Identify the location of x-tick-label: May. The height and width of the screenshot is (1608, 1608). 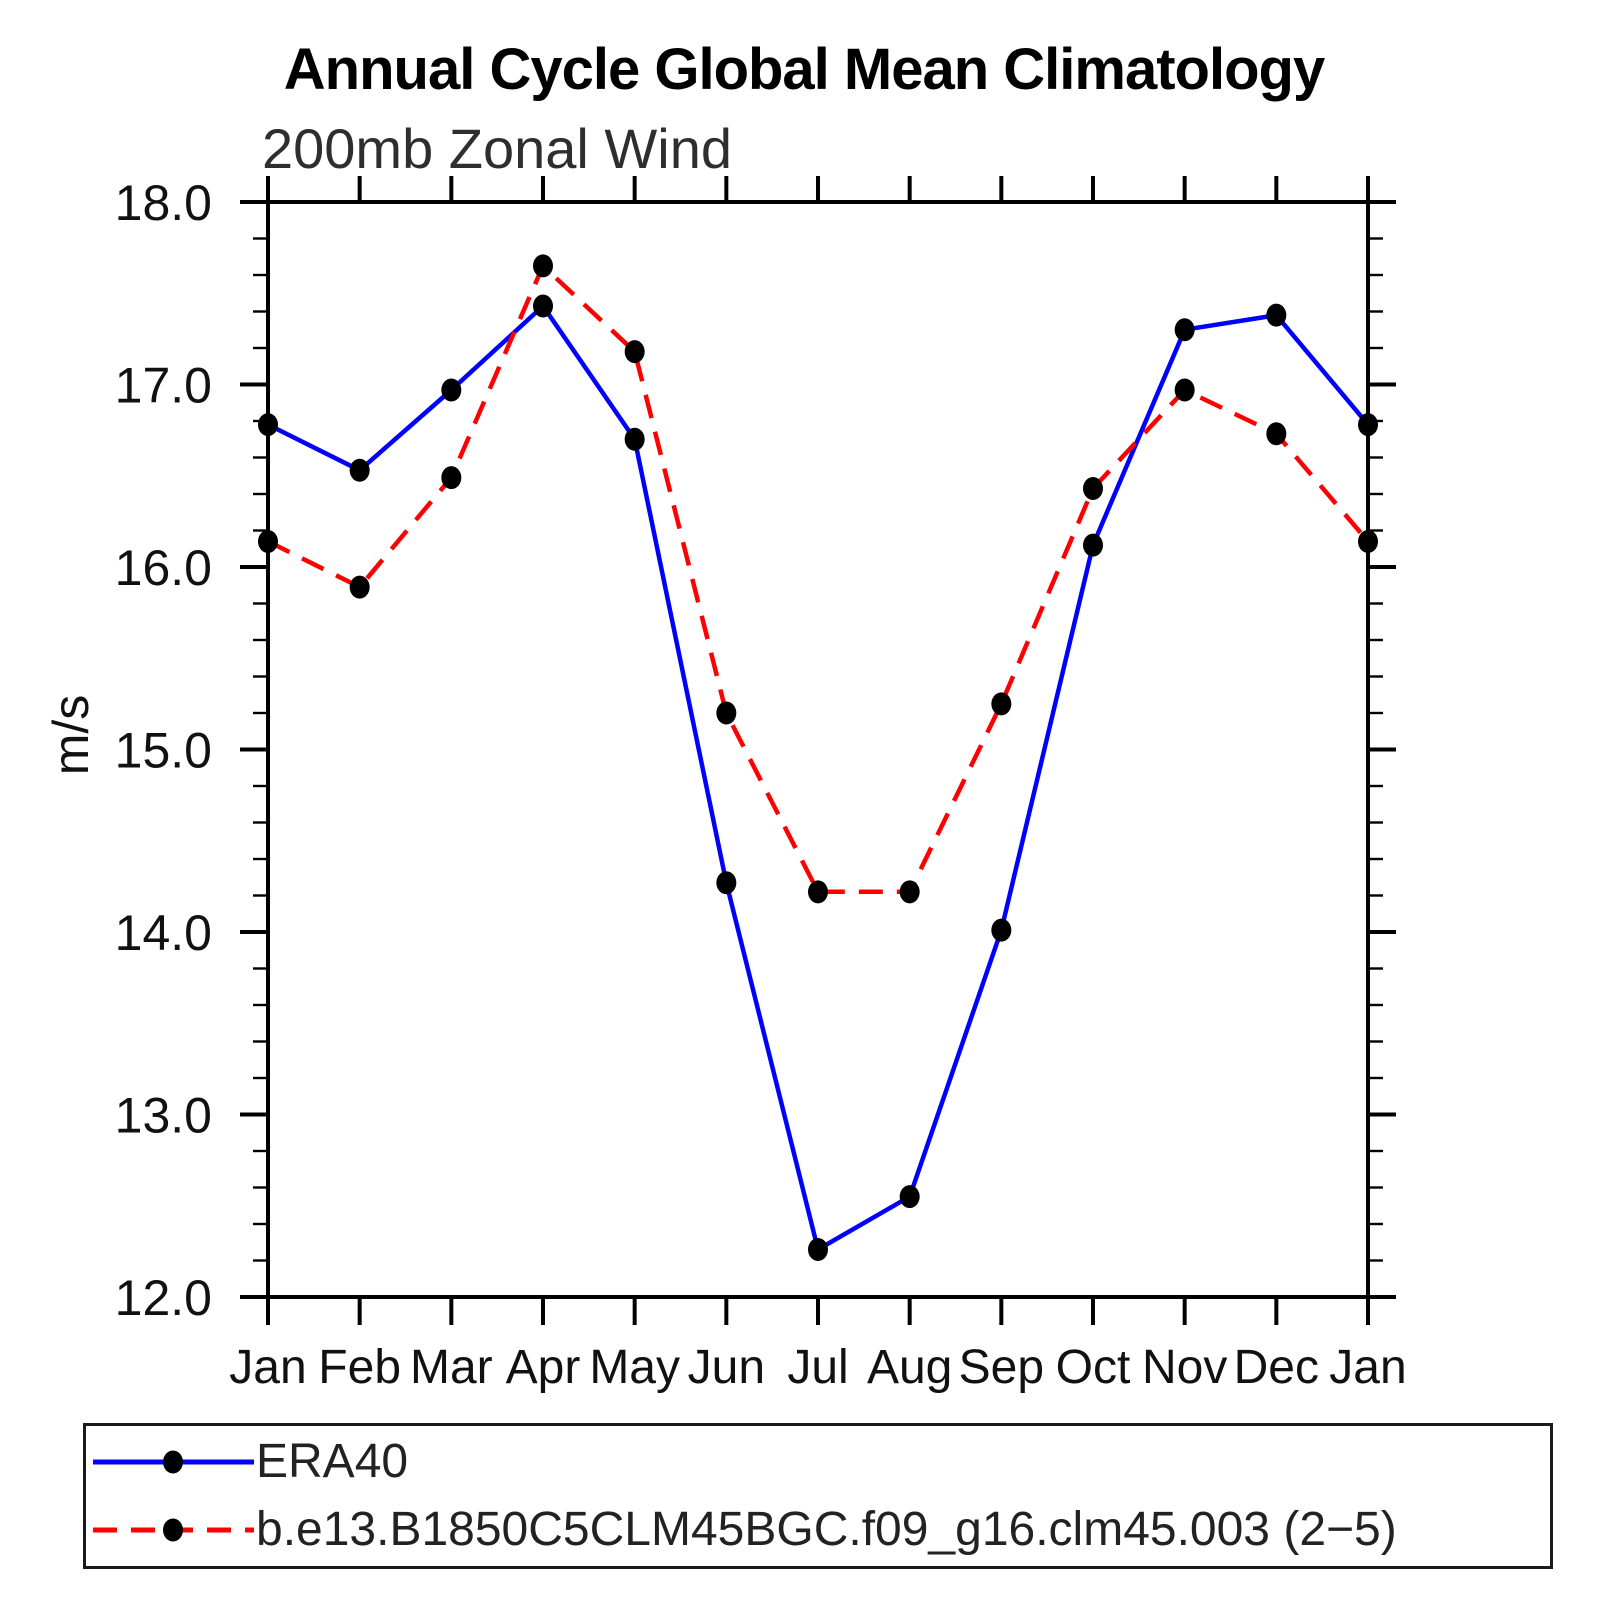
(634, 1367).